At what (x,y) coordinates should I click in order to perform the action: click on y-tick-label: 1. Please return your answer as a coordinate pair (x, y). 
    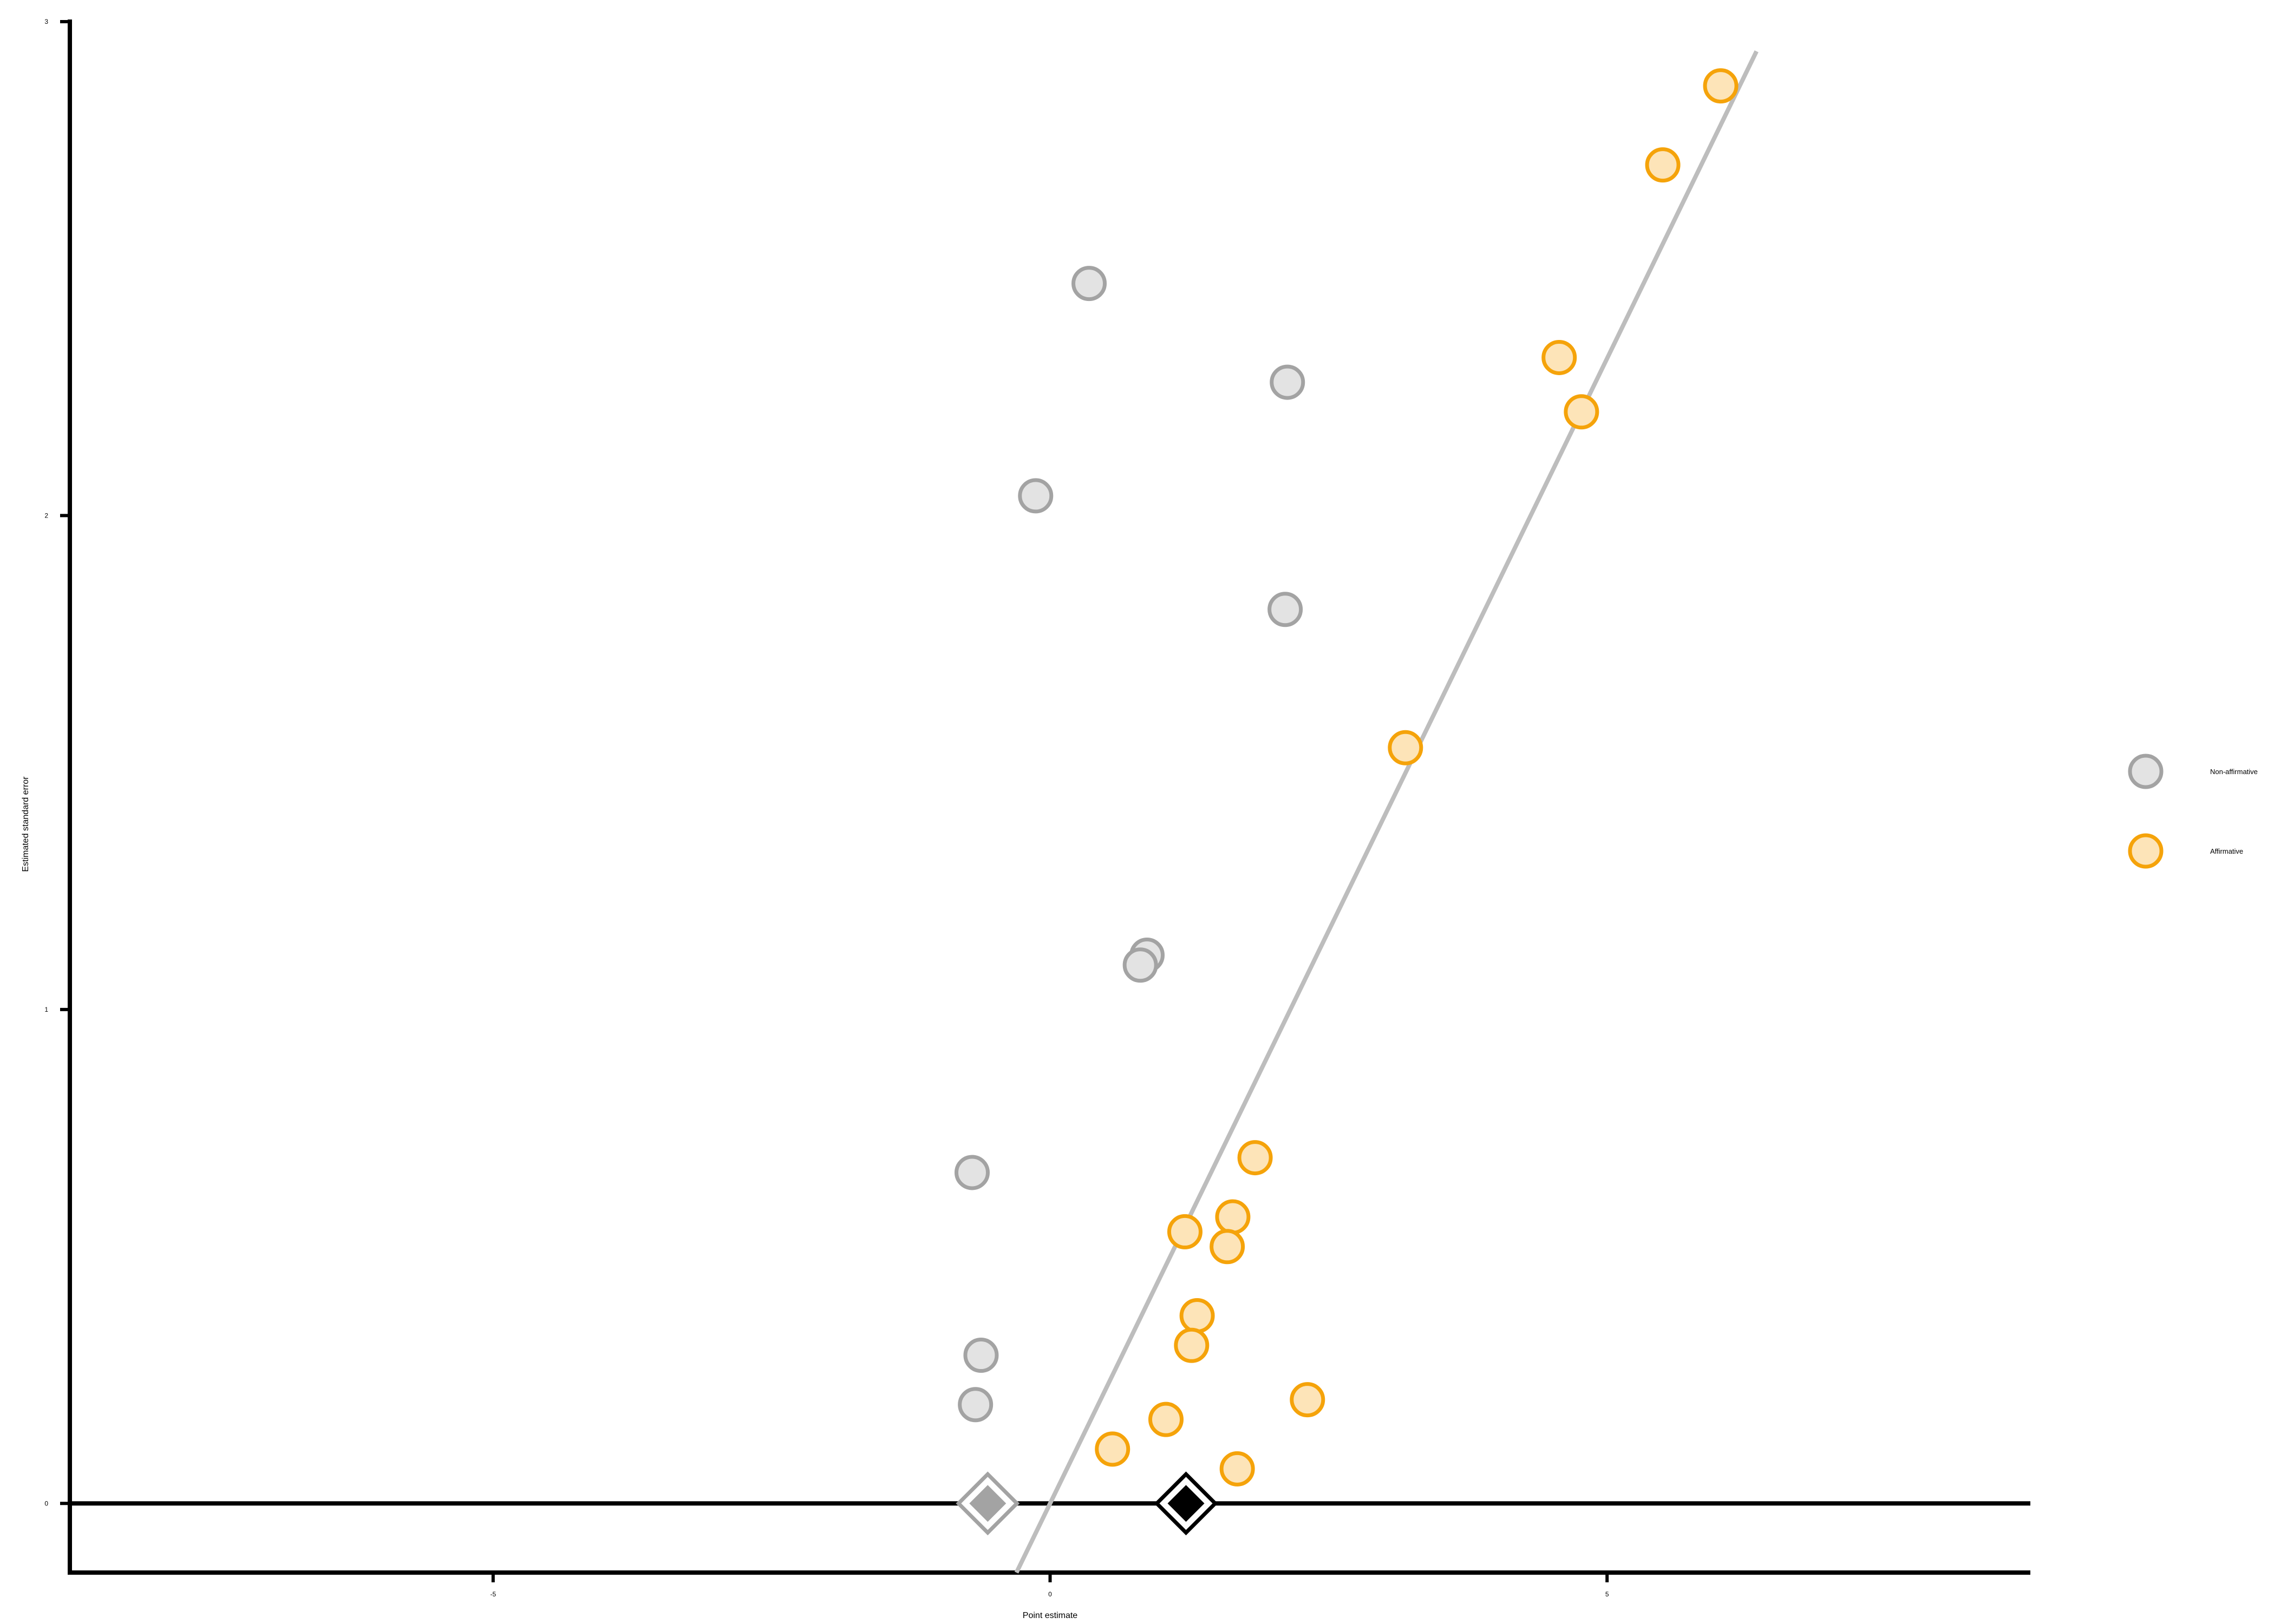
    Looking at the image, I should click on (46, 1010).